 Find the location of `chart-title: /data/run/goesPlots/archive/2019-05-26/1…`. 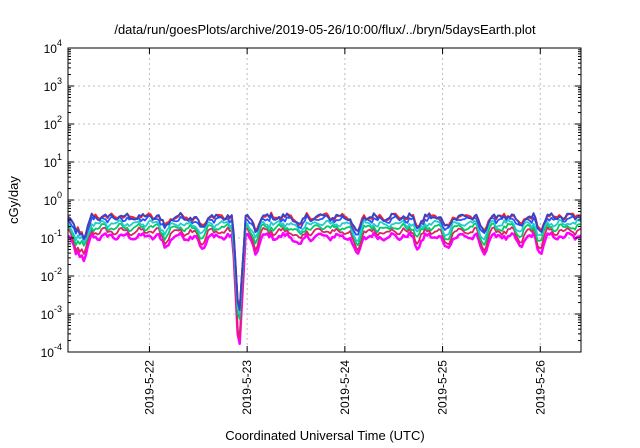

chart-title: /data/run/goesPlots/archive/2019-05-26/1… is located at coordinates (325, 29).